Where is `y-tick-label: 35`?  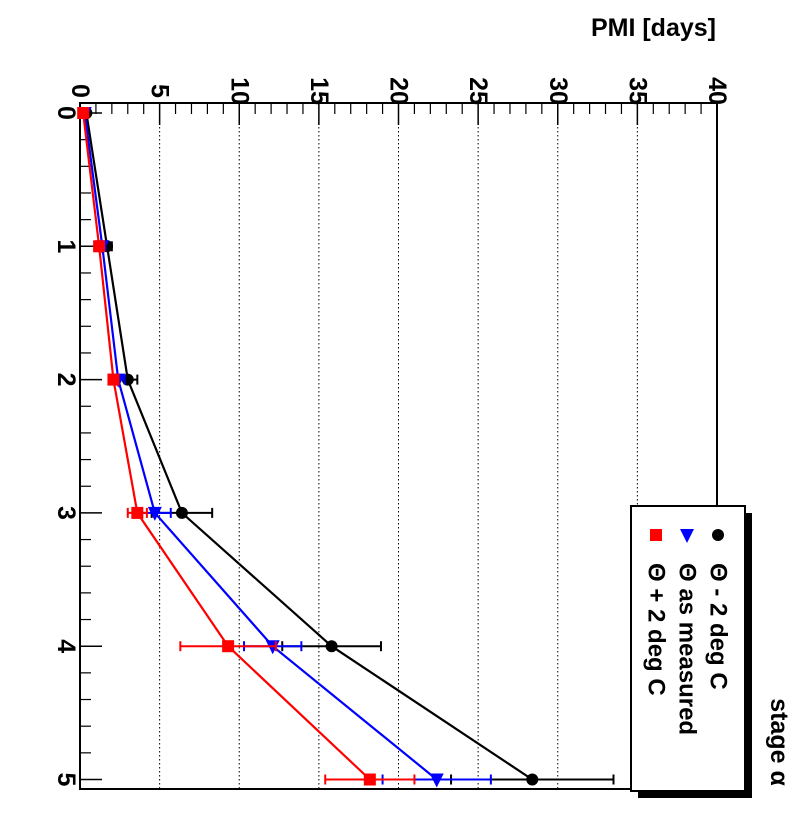 y-tick-label: 35 is located at coordinates (637, 91).